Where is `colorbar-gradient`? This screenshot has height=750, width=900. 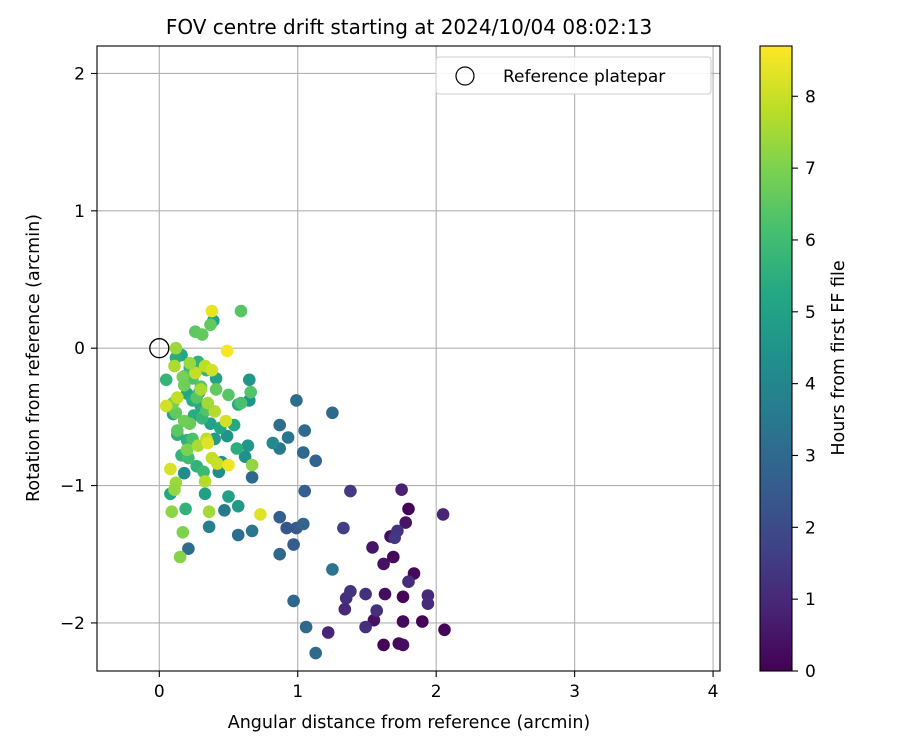
colorbar-gradient is located at coordinates (776, 358).